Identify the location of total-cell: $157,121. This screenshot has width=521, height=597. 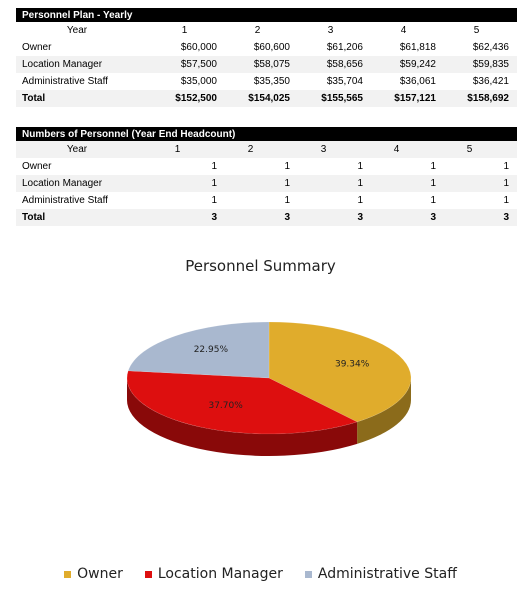
(415, 98).